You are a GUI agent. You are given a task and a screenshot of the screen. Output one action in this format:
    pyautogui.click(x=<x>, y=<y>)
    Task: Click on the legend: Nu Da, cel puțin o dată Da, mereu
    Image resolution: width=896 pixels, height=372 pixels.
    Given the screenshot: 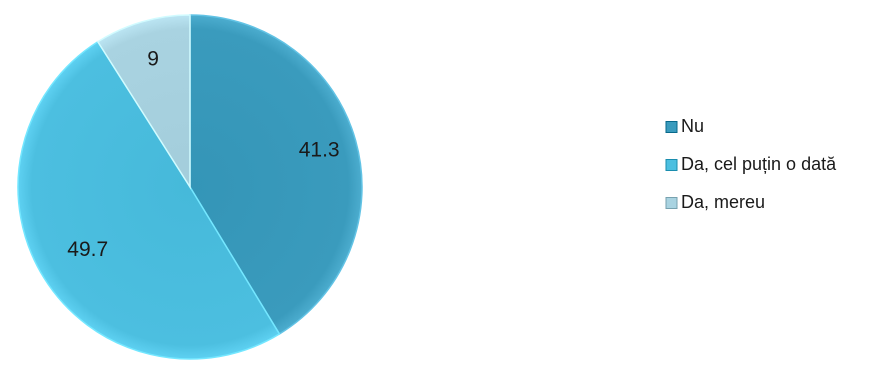 What is the action you would take?
    pyautogui.click(x=751, y=164)
    